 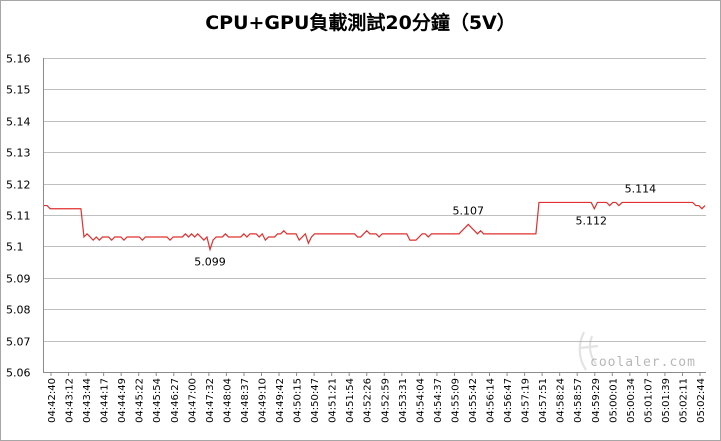 I want to click on x-tick-label: 04:56:47, so click(x=508, y=400).